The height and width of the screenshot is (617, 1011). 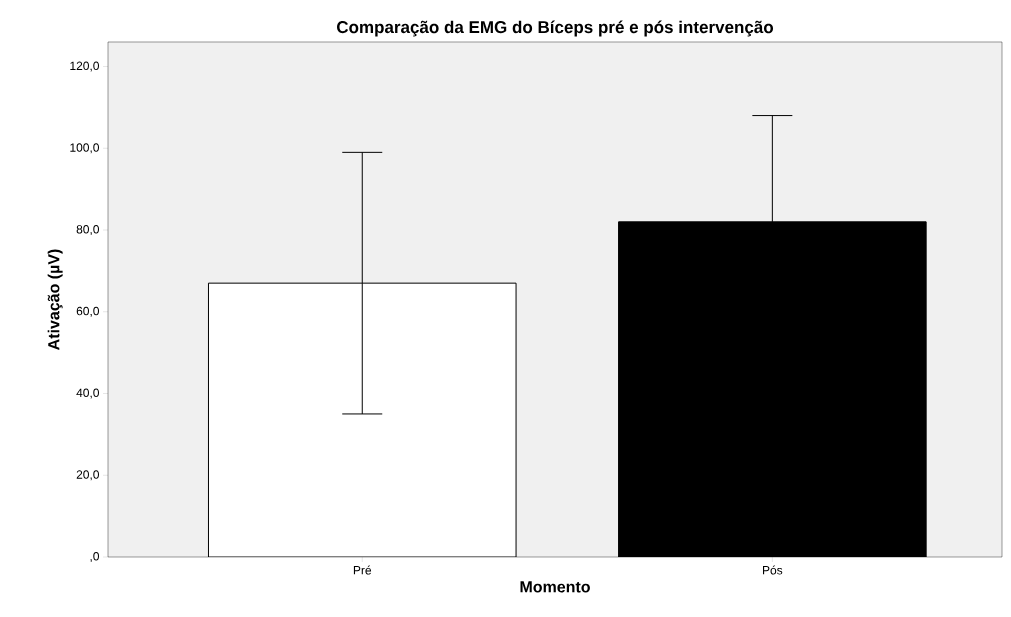 What do you see at coordinates (362, 570) in the screenshot?
I see `x-tick-label: Pré` at bounding box center [362, 570].